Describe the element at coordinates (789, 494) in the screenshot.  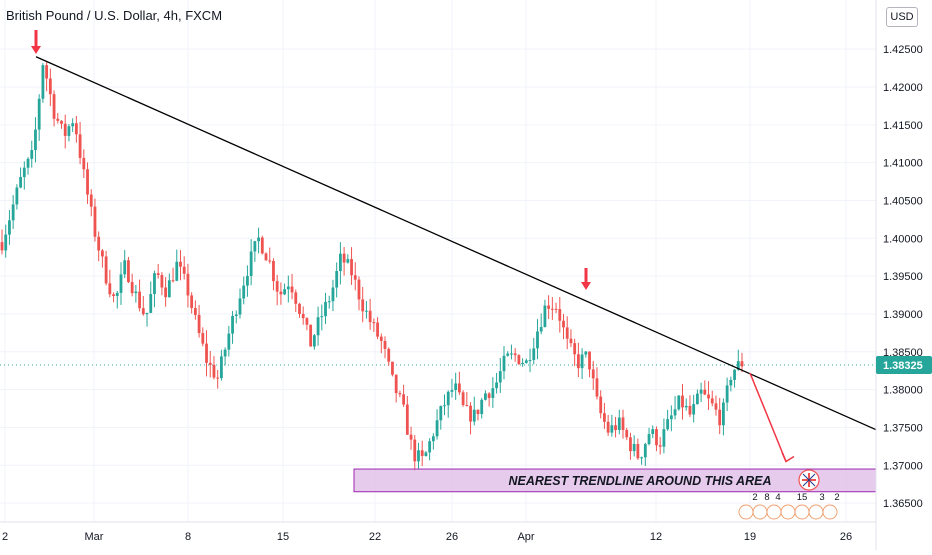
I see `event-markers: 2 8 4 15 3 2` at that location.